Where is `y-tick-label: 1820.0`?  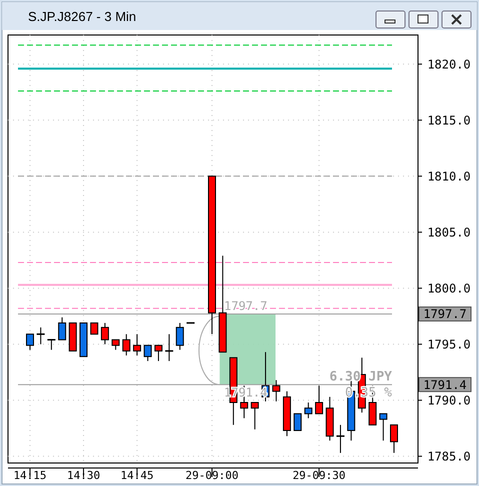 y-tick-label: 1820.0 is located at coordinates (449, 64).